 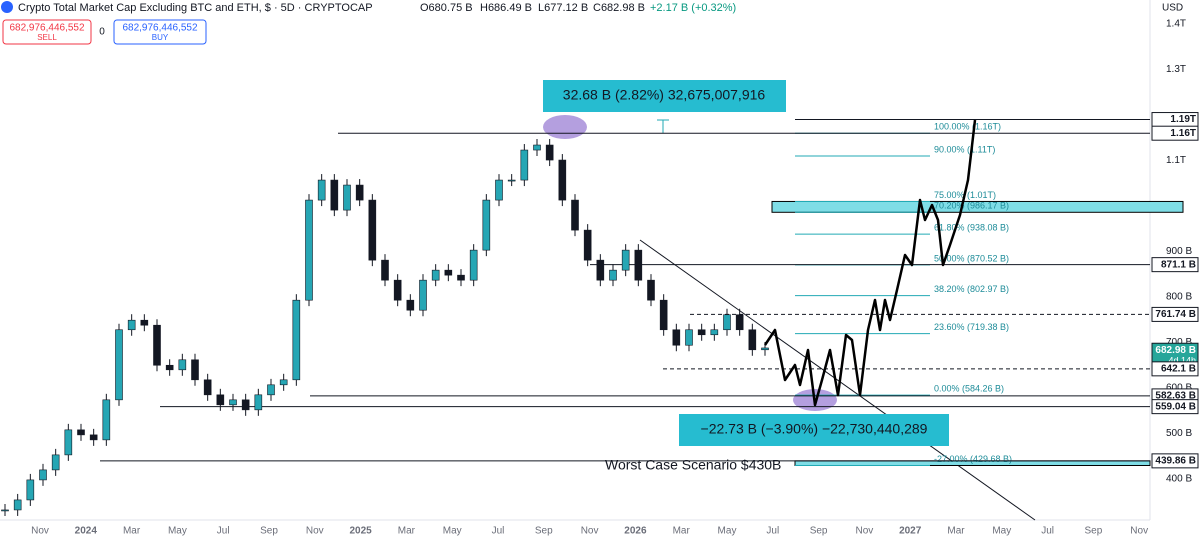 I want to click on fib-label: 38.20% (802.97 B), so click(x=971, y=289).